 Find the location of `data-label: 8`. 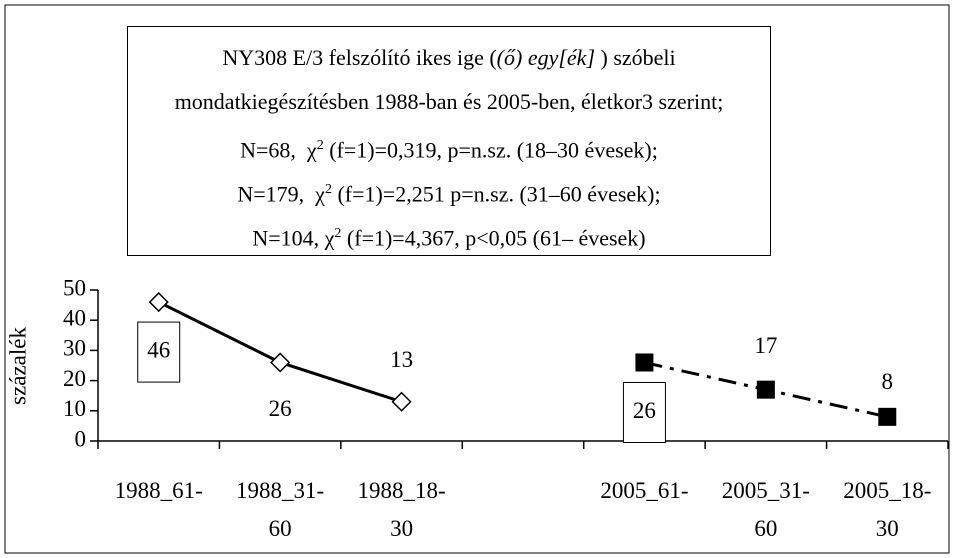

data-label: 8 is located at coordinates (888, 381).